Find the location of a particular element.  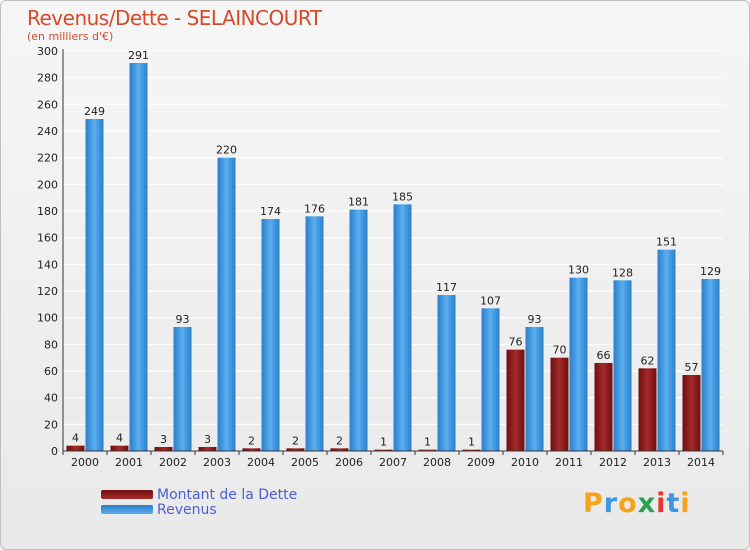

bar-debt-2000 is located at coordinates (75, 448).